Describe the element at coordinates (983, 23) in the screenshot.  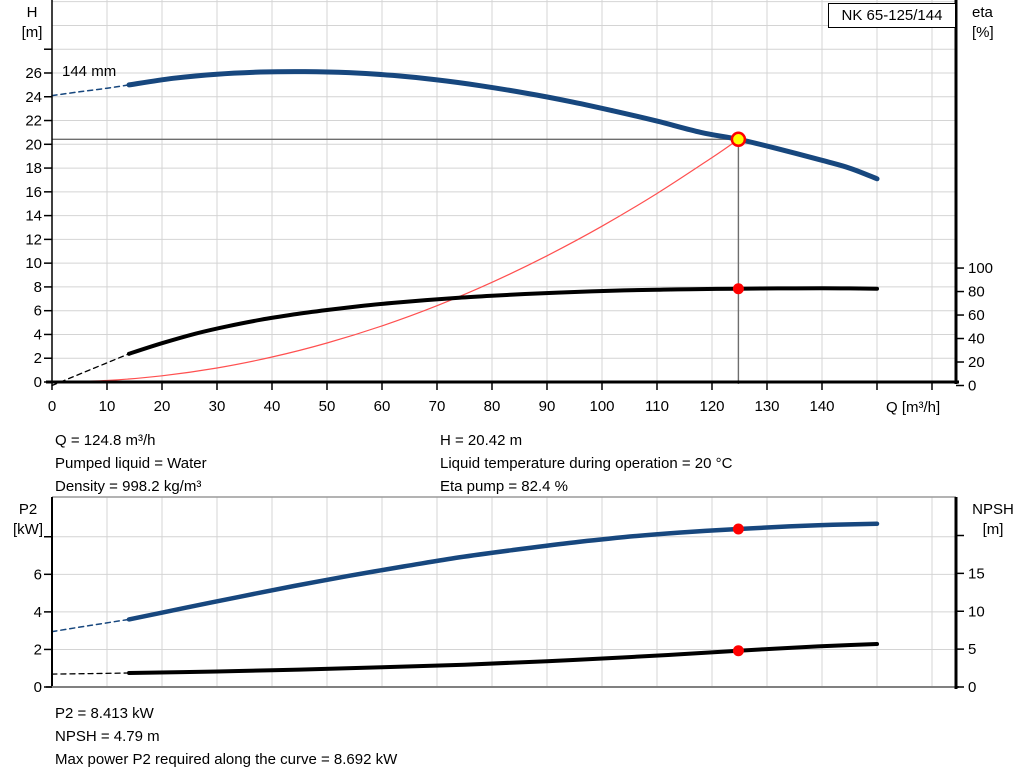
I see `qh-right-axis-title: eta [%]` at that location.